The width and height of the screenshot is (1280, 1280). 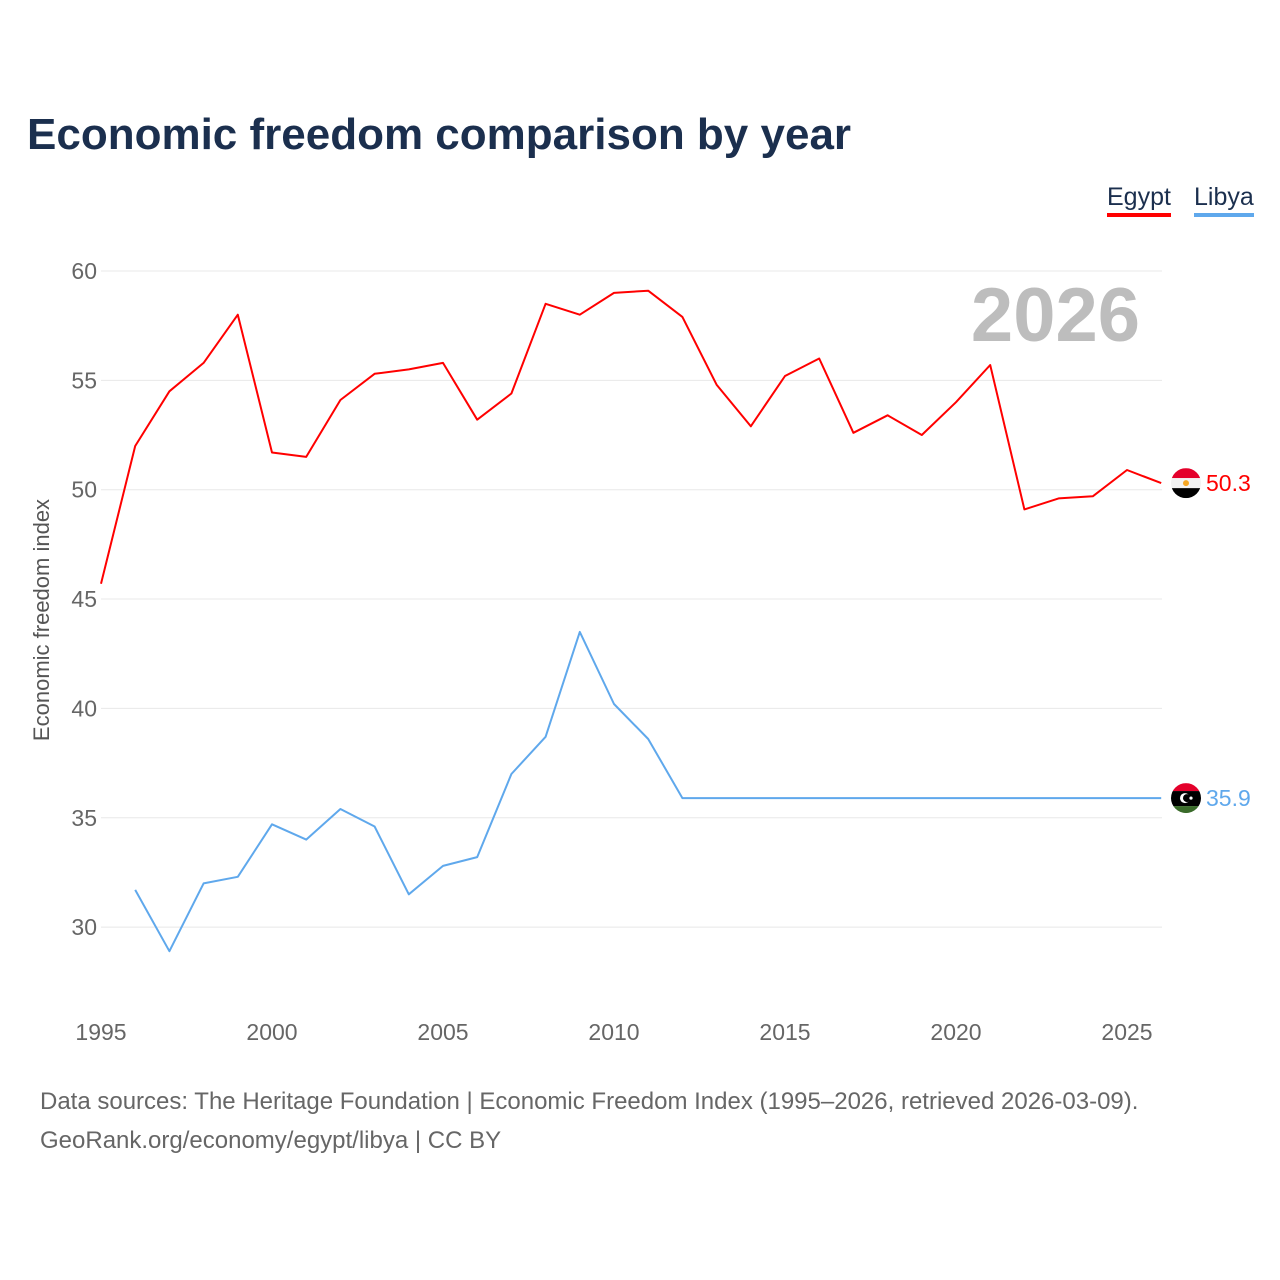 I want to click on y-tick-label: 40, so click(x=84, y=708).